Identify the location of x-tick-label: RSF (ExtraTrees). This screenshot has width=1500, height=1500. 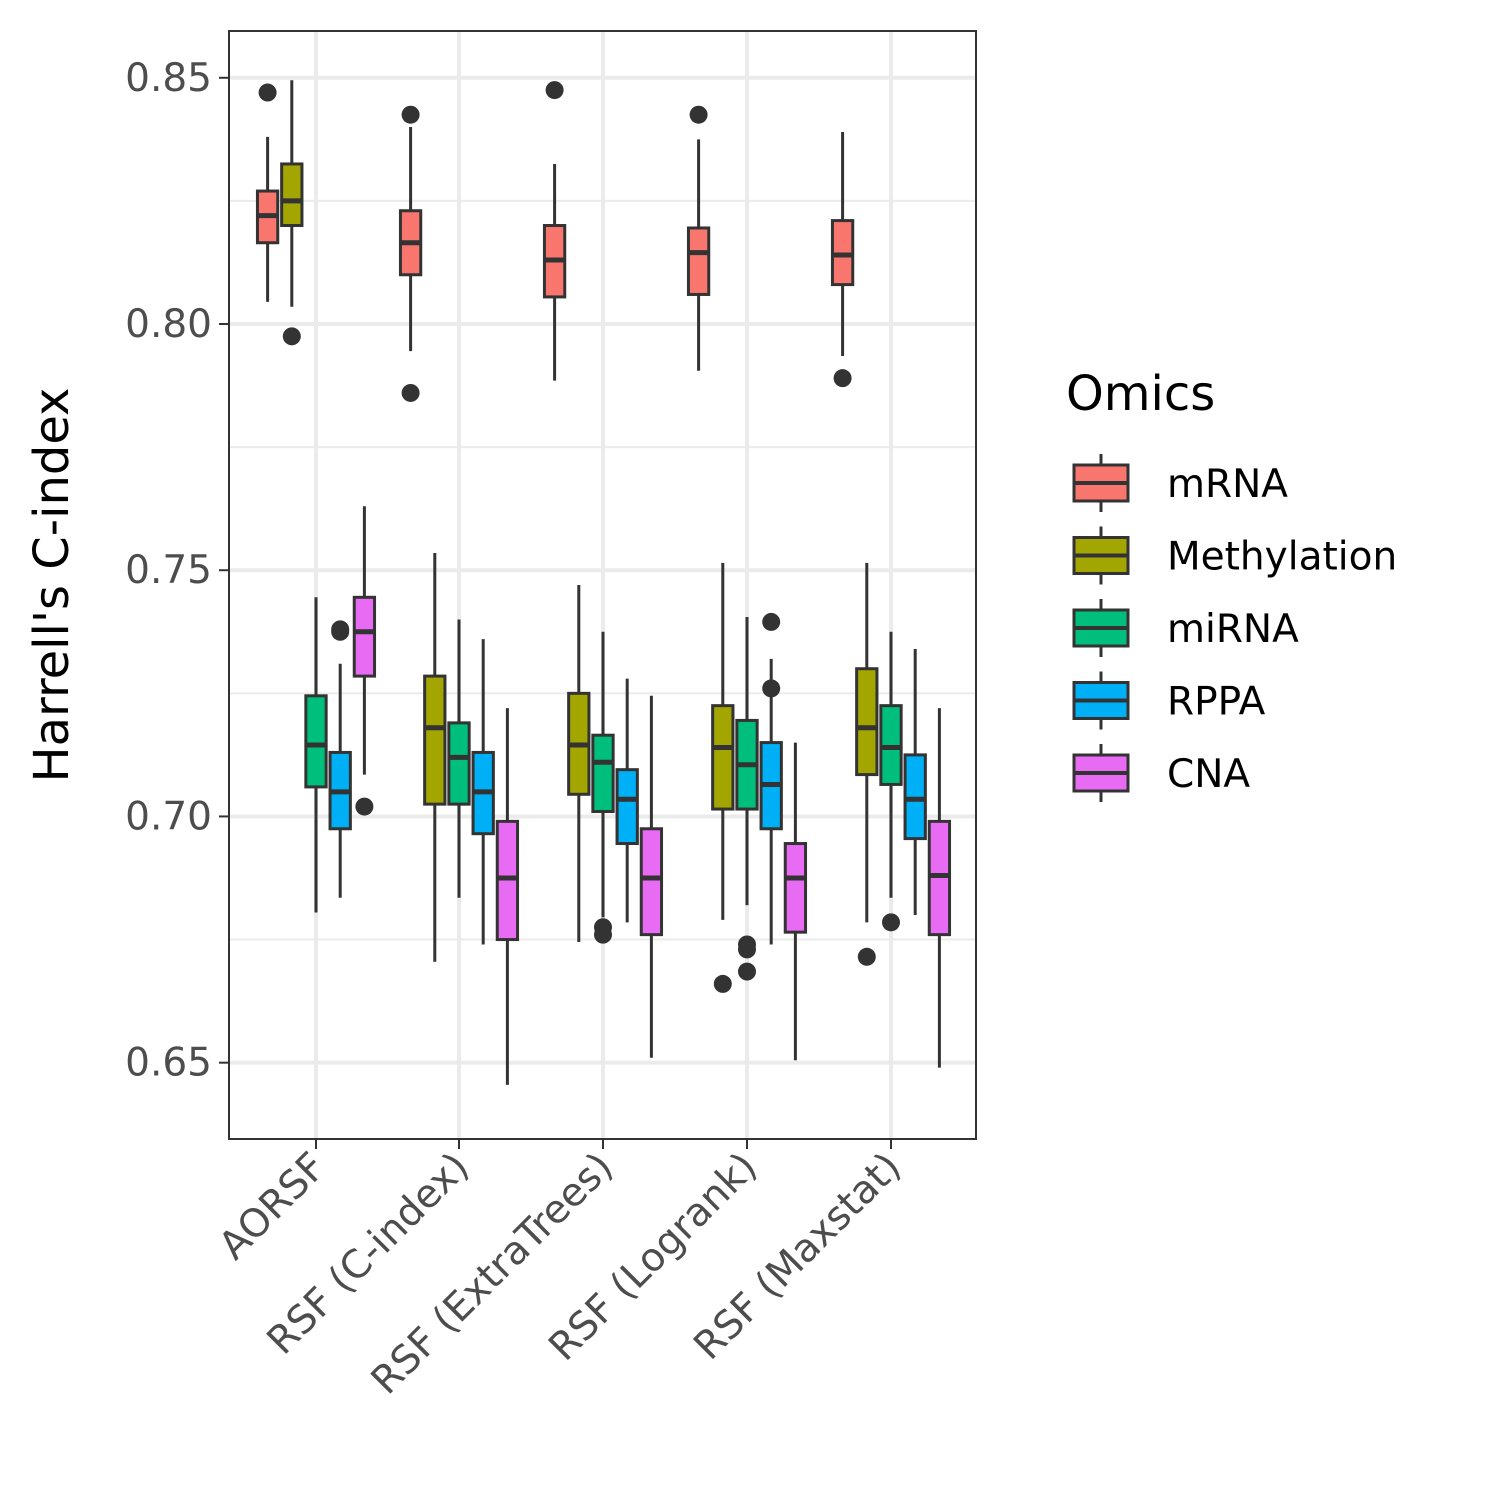
(492, 1273).